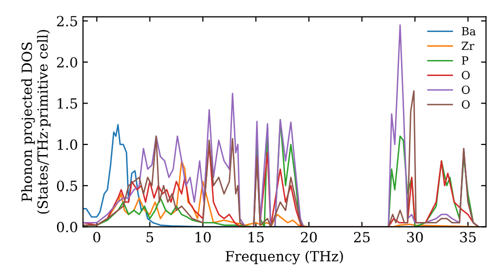 The height and width of the screenshot is (280, 500). What do you see at coordinates (284, 257) in the screenshot?
I see `x-axis-title: Frequency (THz)` at bounding box center [284, 257].